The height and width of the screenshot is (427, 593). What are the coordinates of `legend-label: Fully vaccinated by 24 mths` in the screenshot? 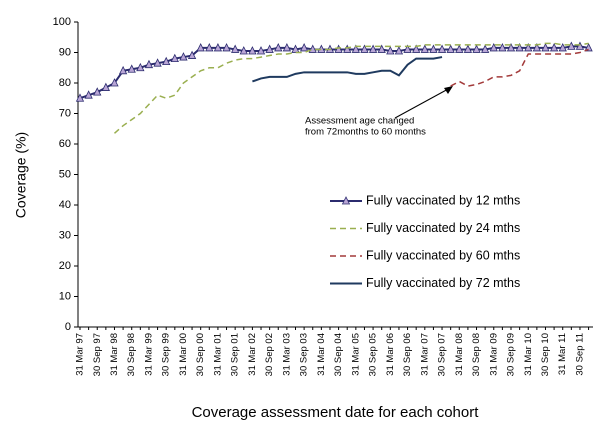 It's located at (443, 228).